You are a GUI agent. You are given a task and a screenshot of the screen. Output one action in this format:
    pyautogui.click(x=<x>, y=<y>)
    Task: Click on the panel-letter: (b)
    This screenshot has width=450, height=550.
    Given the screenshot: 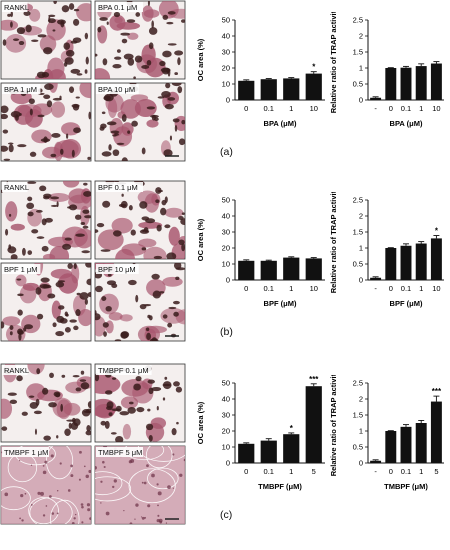 What is the action you would take?
    pyautogui.click(x=226, y=332)
    